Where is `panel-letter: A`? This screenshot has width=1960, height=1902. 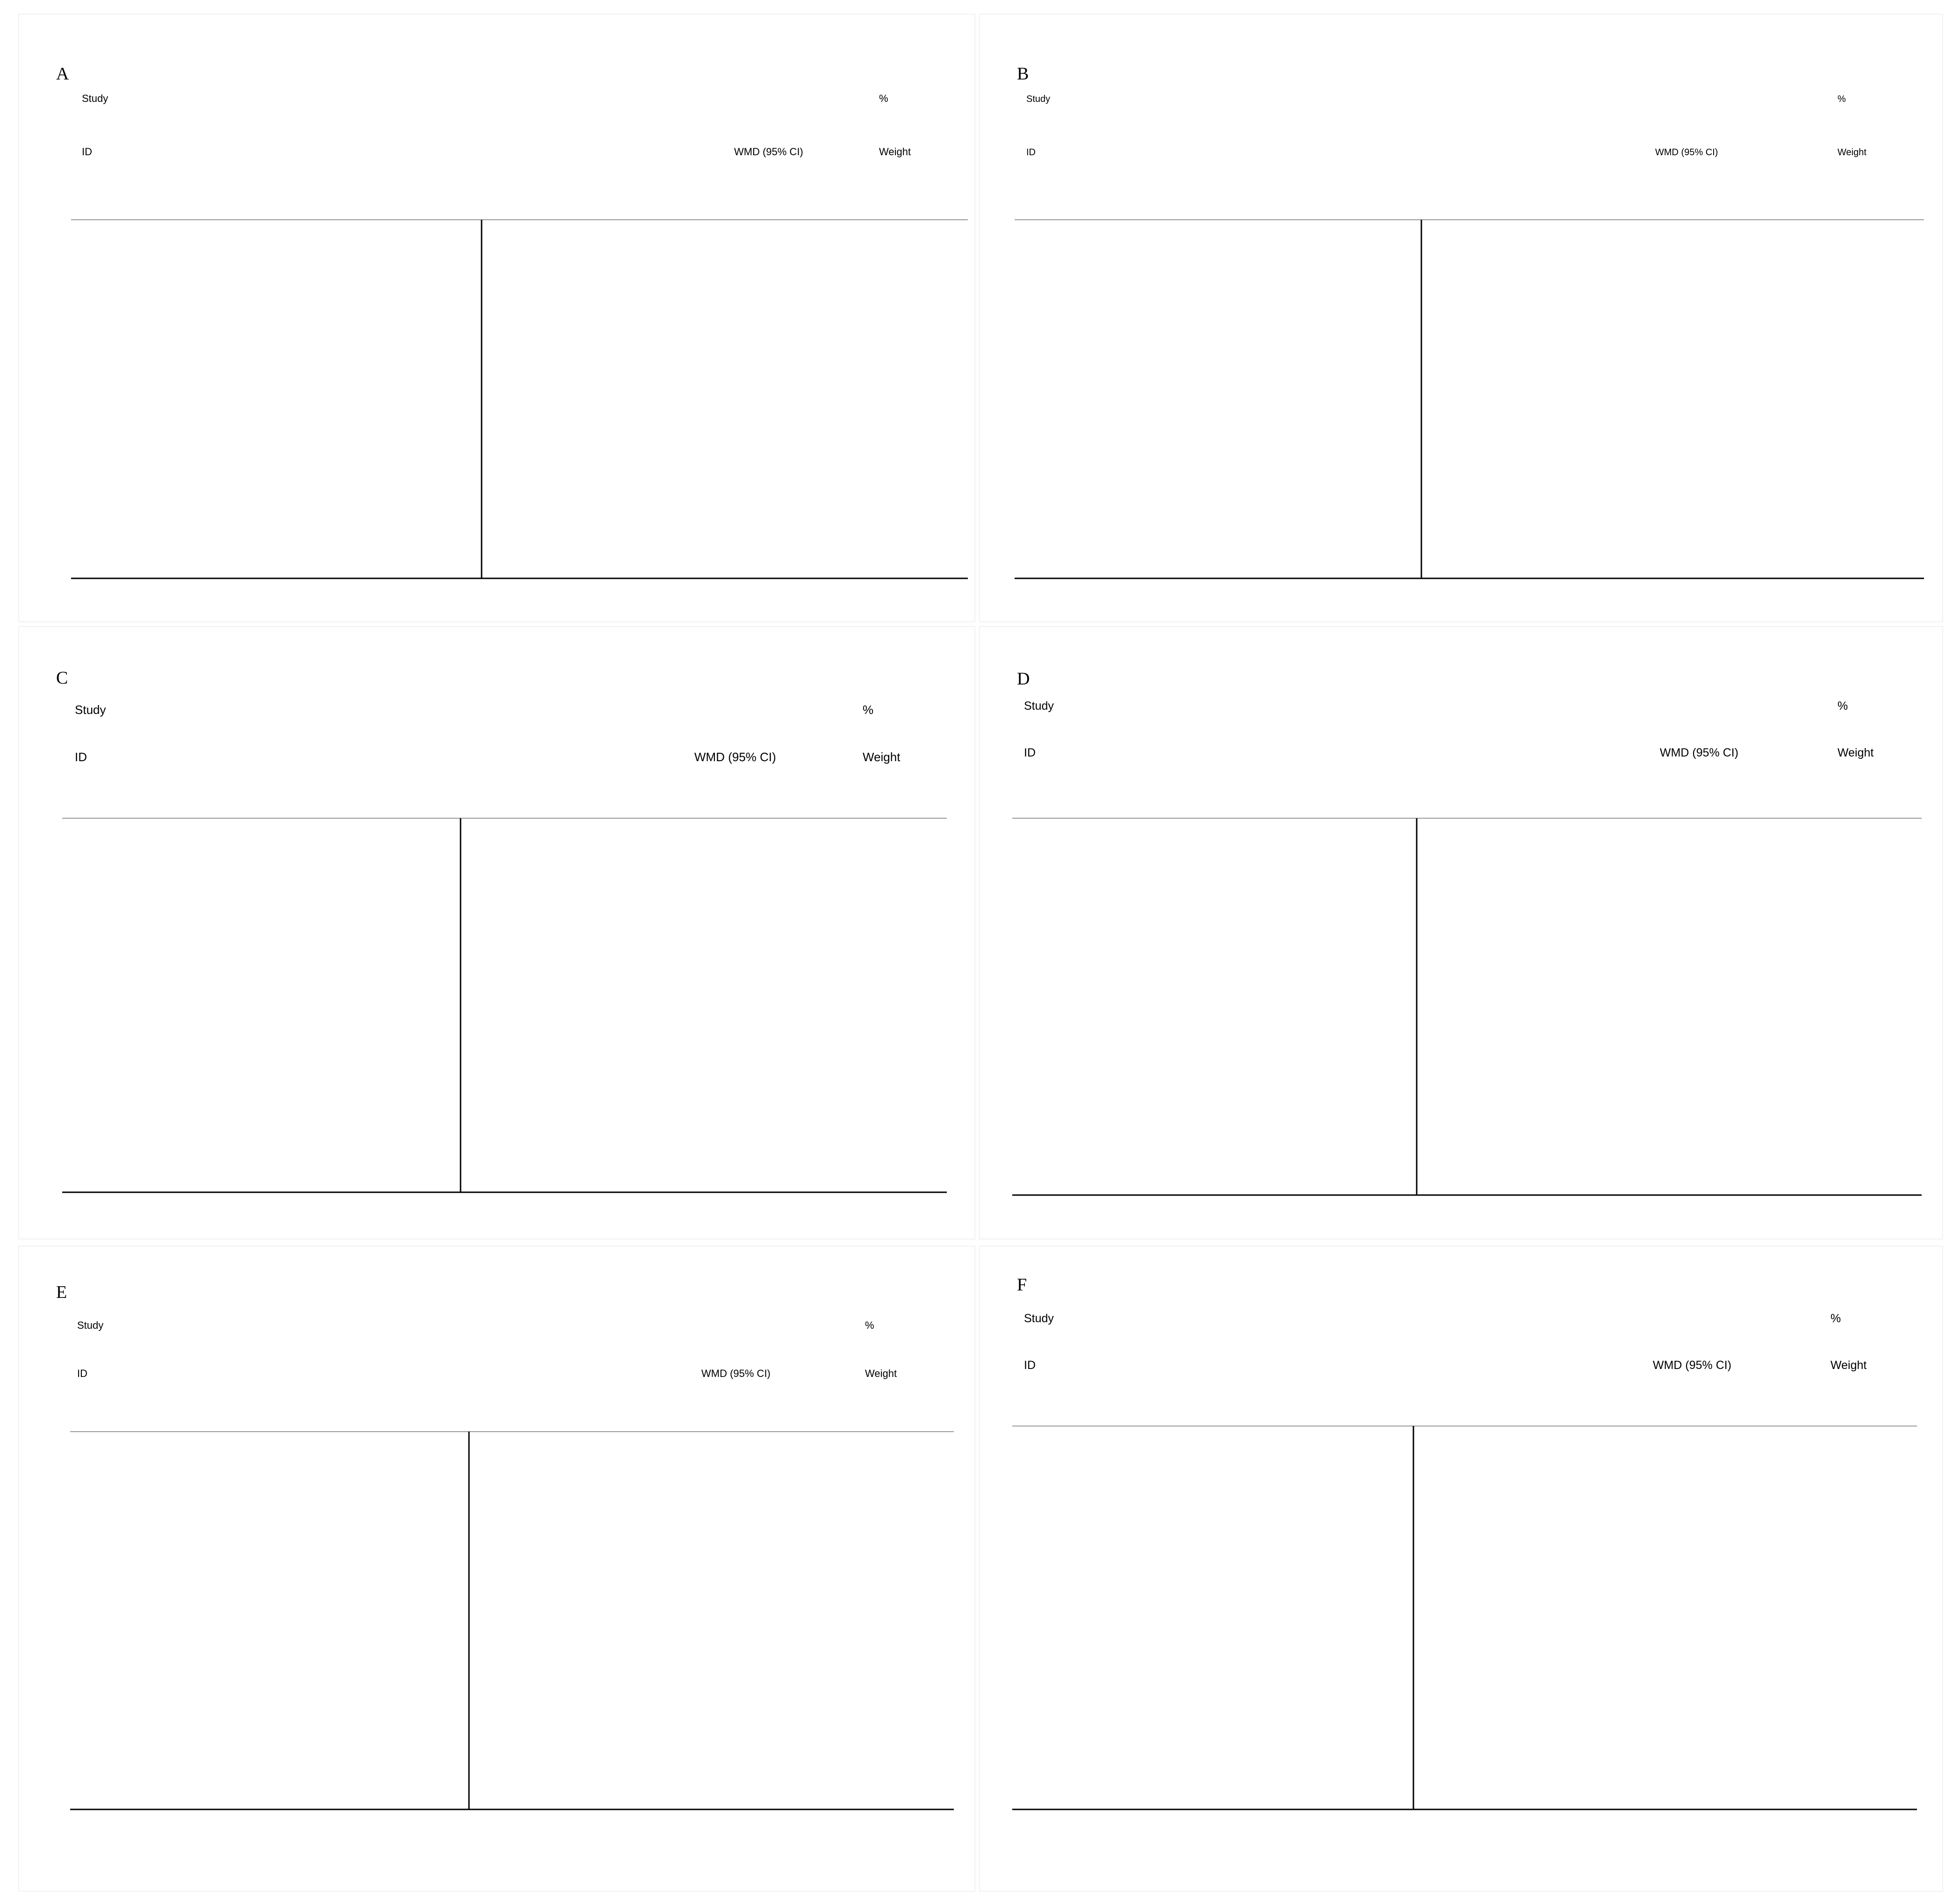
panel-letter: A is located at coordinates (62, 74).